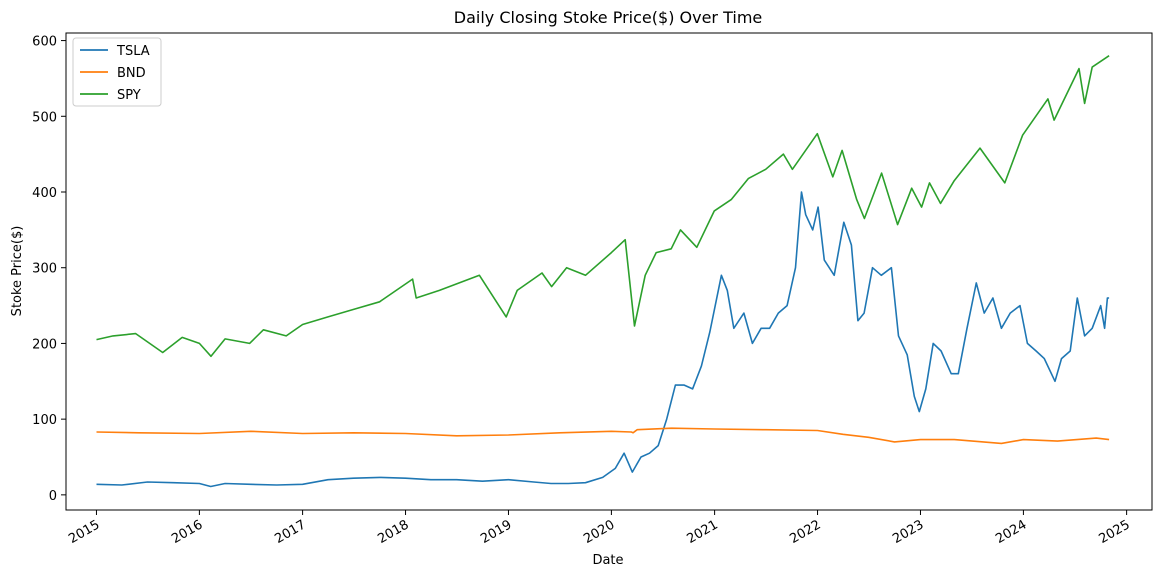 This screenshot has width=1160, height=577. What do you see at coordinates (44, 193) in the screenshot?
I see `y-tick-label: 400` at bounding box center [44, 193].